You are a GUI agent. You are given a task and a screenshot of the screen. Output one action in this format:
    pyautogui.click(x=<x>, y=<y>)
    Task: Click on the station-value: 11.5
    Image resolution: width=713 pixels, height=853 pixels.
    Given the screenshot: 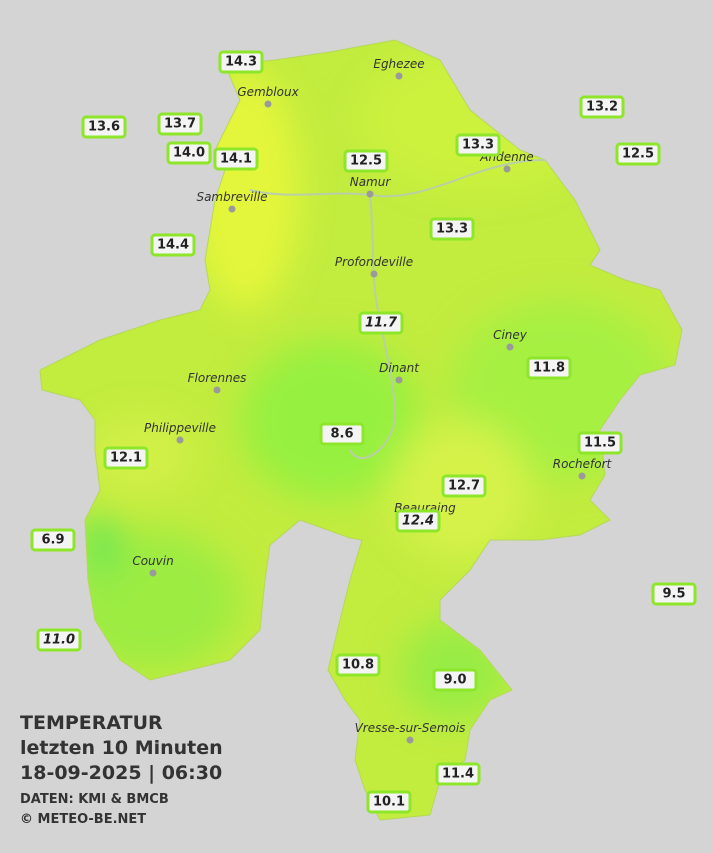 What is the action you would take?
    pyautogui.click(x=600, y=443)
    